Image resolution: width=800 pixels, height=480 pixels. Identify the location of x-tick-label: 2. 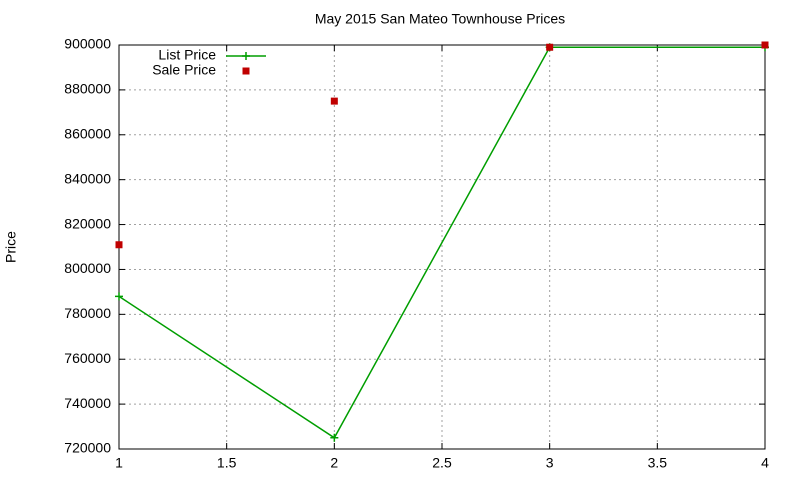
(334, 463).